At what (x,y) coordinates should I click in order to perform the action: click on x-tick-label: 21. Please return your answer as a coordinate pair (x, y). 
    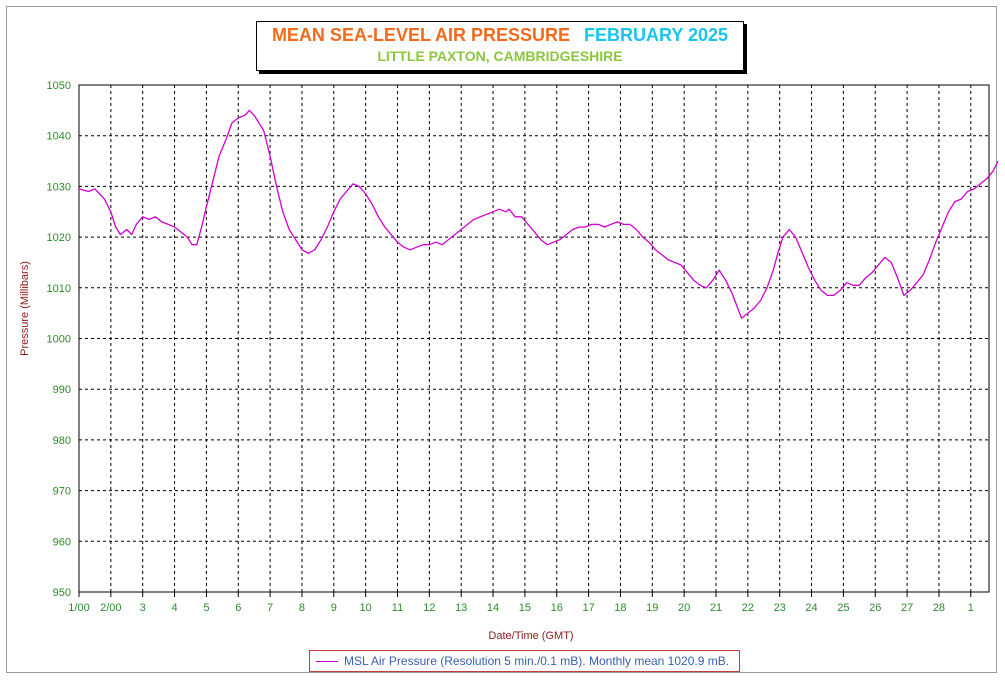
    Looking at the image, I should click on (716, 608).